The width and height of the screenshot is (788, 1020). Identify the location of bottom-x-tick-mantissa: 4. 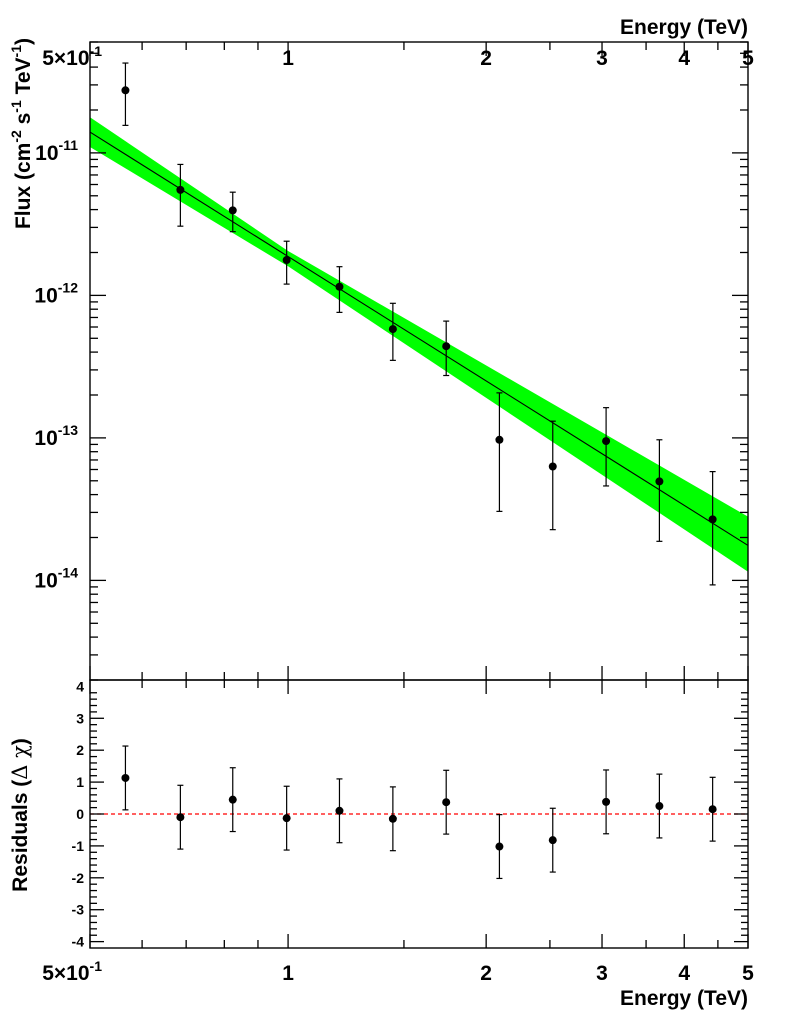
(684, 973).